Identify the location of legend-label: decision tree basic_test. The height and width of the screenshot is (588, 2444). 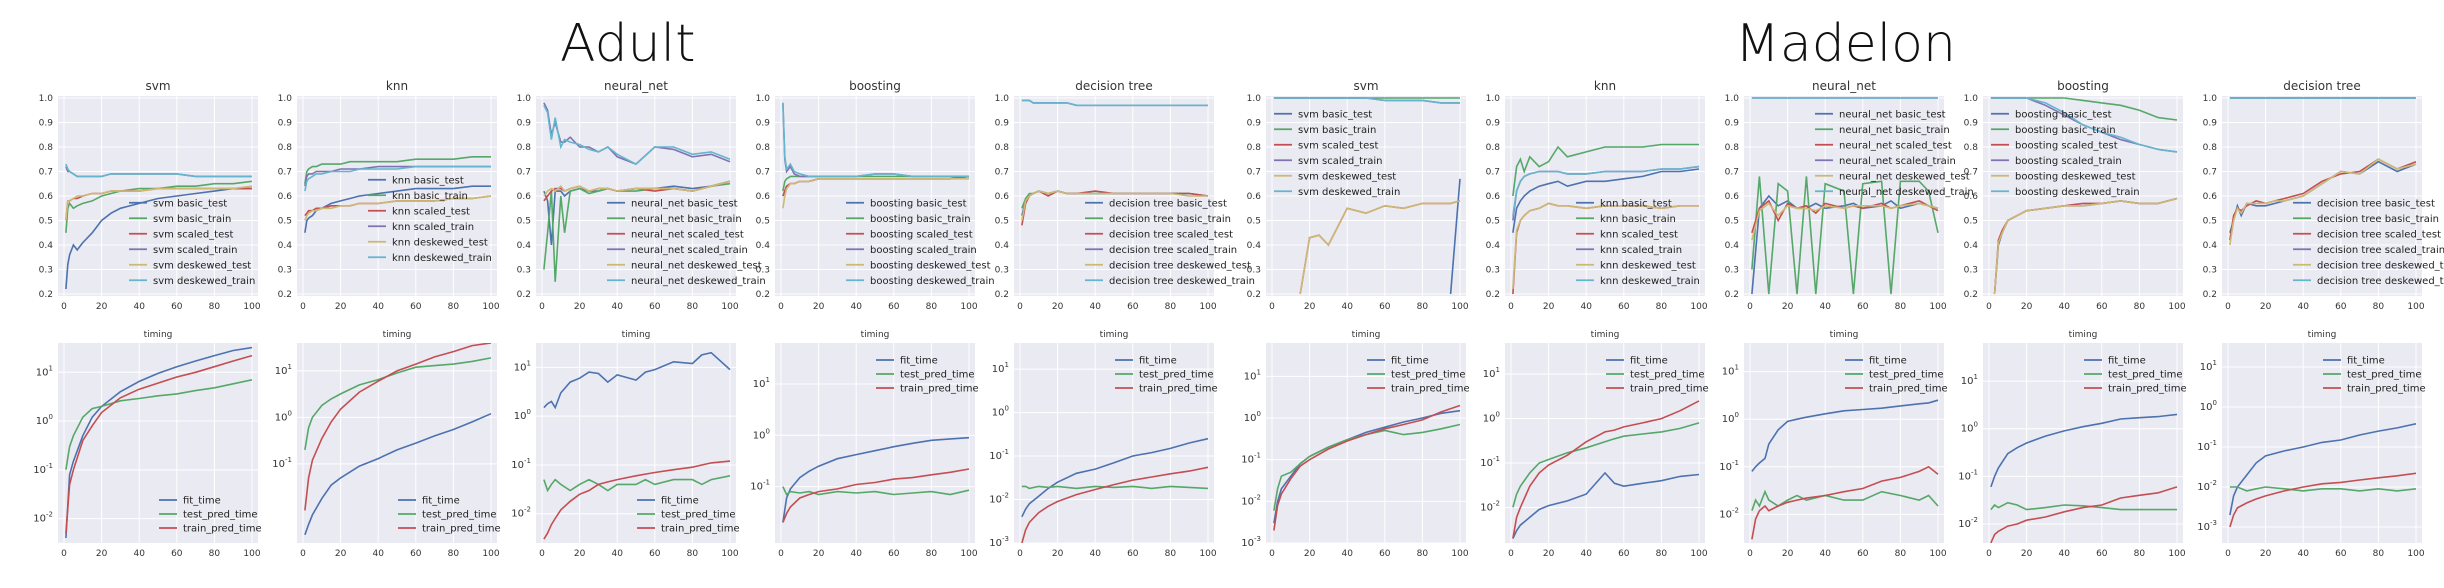
(1168, 203).